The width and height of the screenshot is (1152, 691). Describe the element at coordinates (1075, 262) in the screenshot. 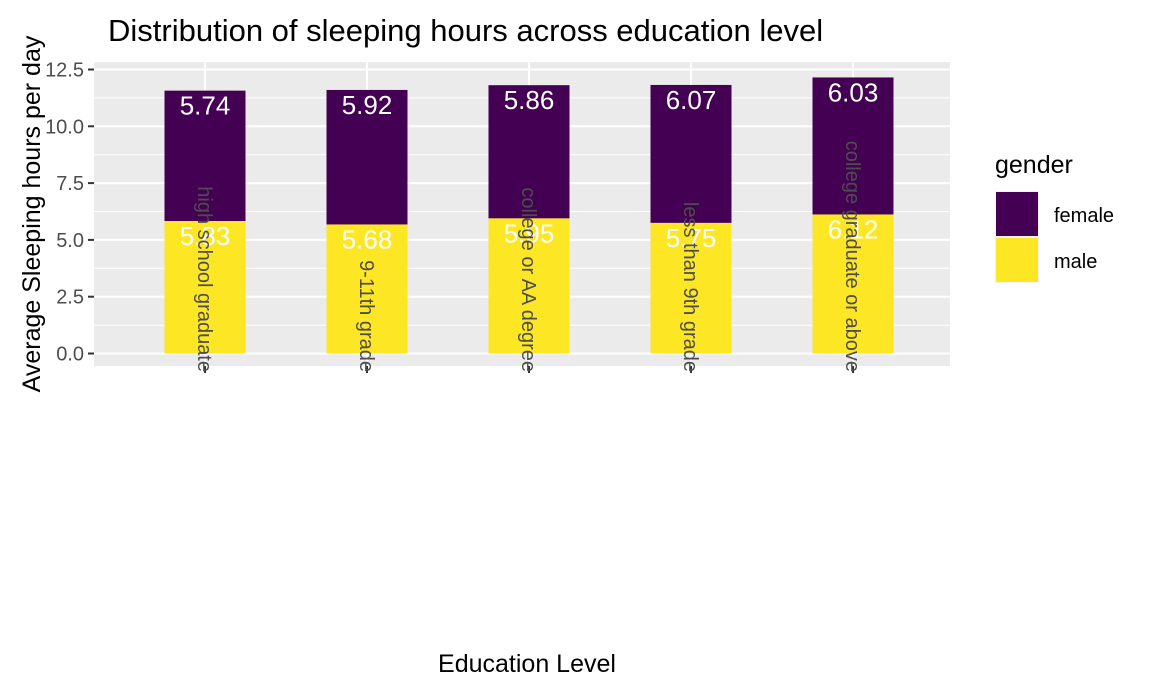

I see `legend-label: male` at that location.